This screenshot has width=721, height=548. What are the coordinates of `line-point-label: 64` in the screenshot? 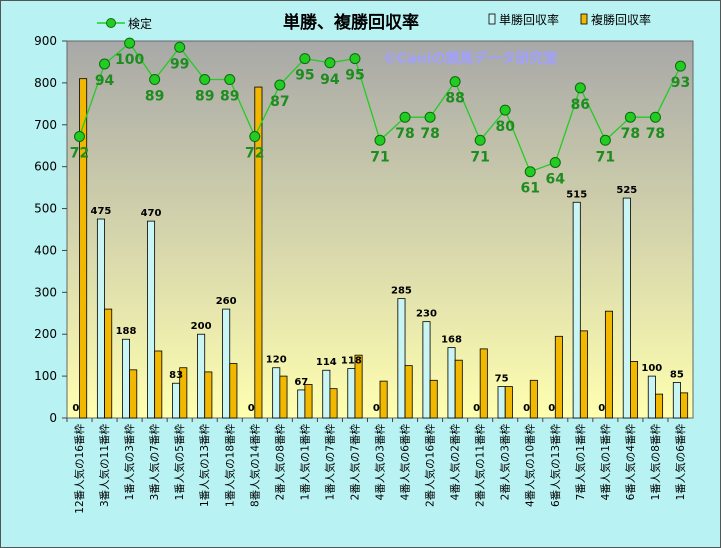 It's located at (556, 179).